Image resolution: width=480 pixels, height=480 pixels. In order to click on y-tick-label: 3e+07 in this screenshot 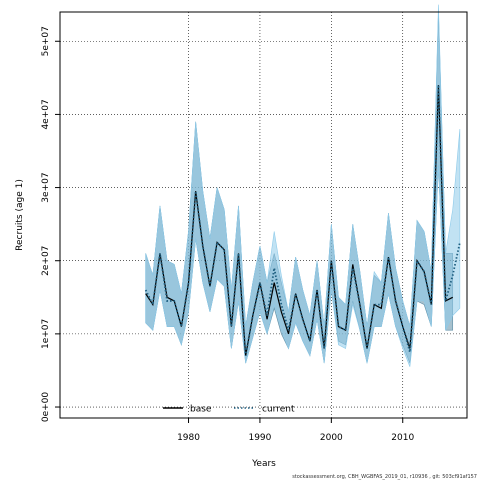, I will do `click(46, 187)`.